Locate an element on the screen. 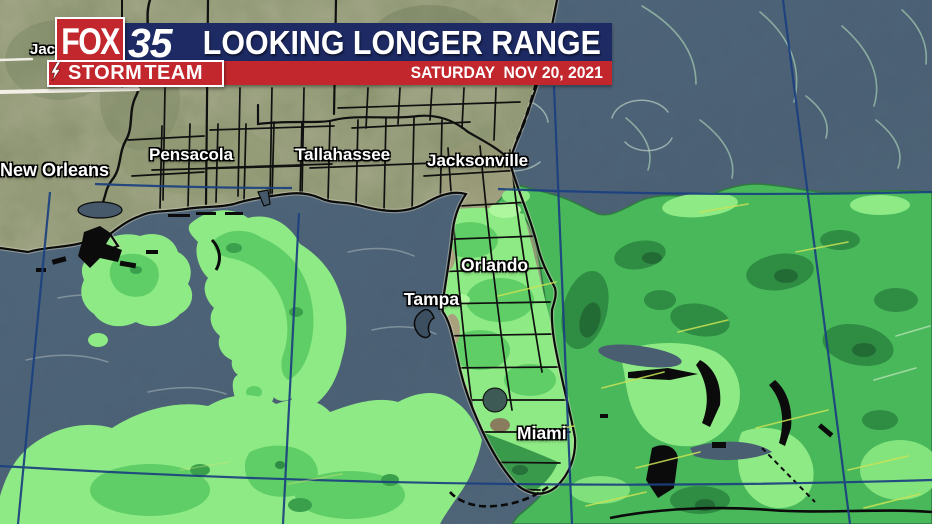  storm-team-word2: TEAM is located at coordinates (174, 73).